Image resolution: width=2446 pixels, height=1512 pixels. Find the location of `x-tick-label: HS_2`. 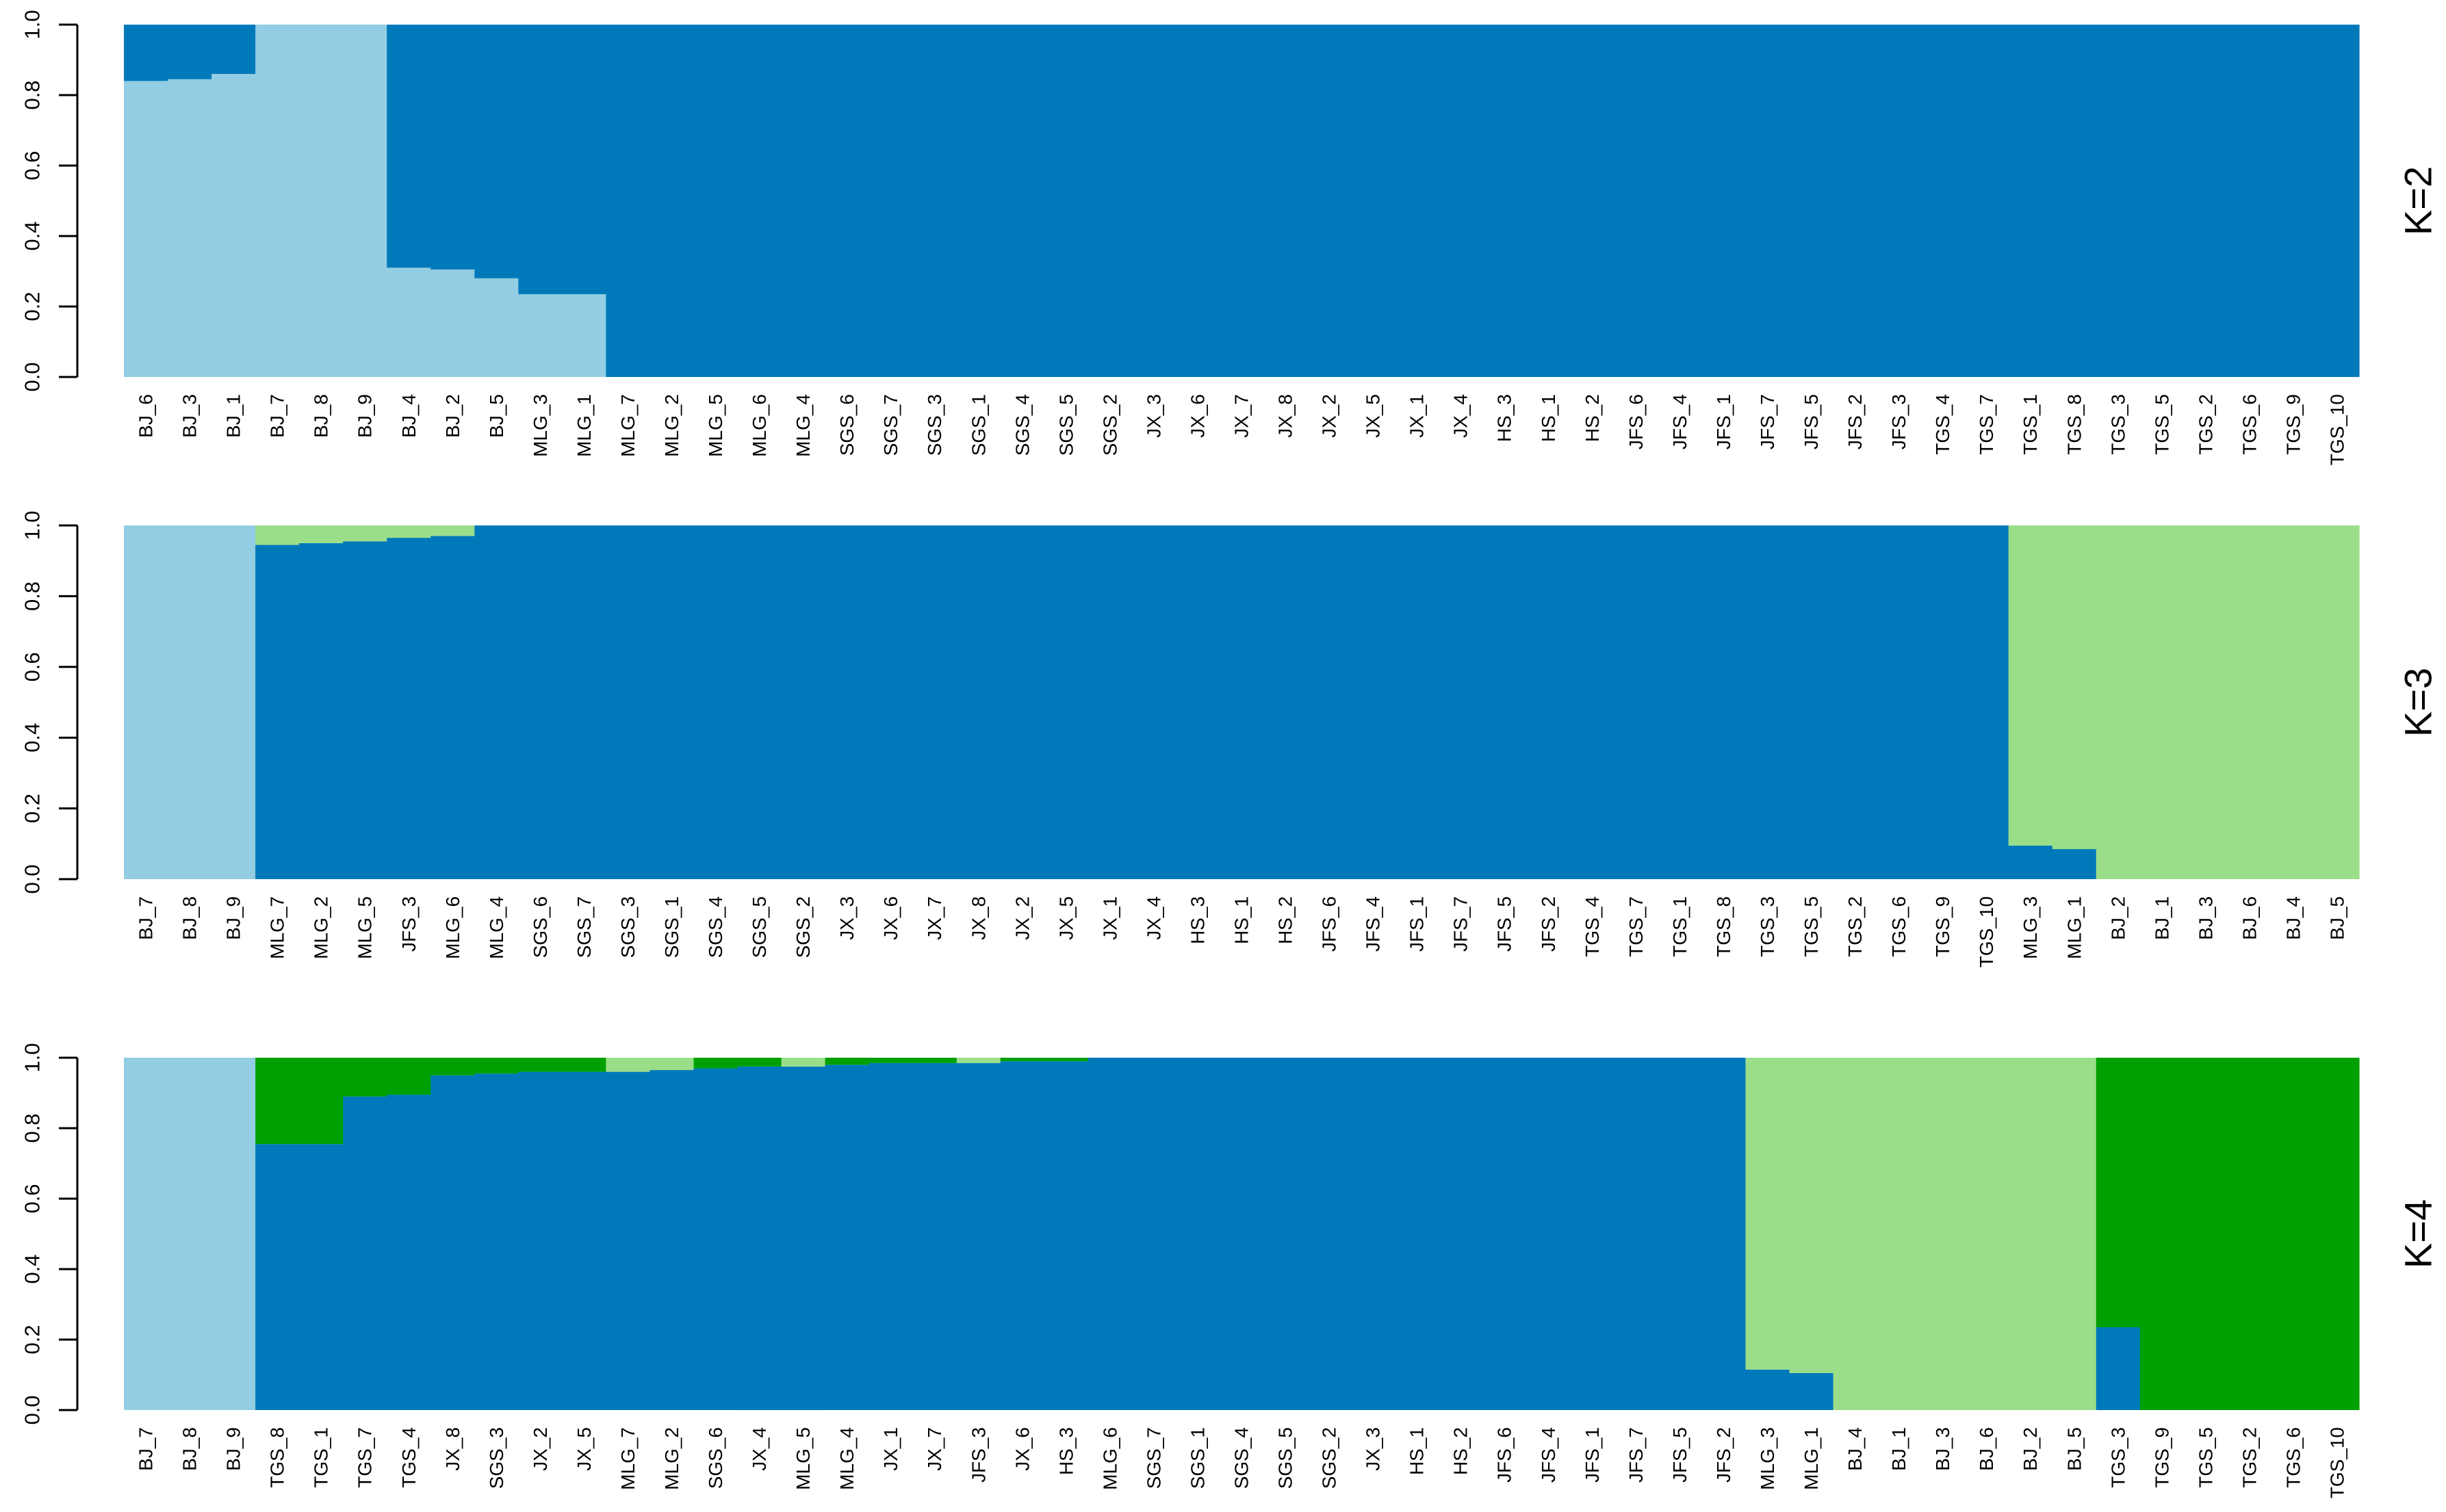

x-tick-label: HS_2 is located at coordinates (1286, 920).